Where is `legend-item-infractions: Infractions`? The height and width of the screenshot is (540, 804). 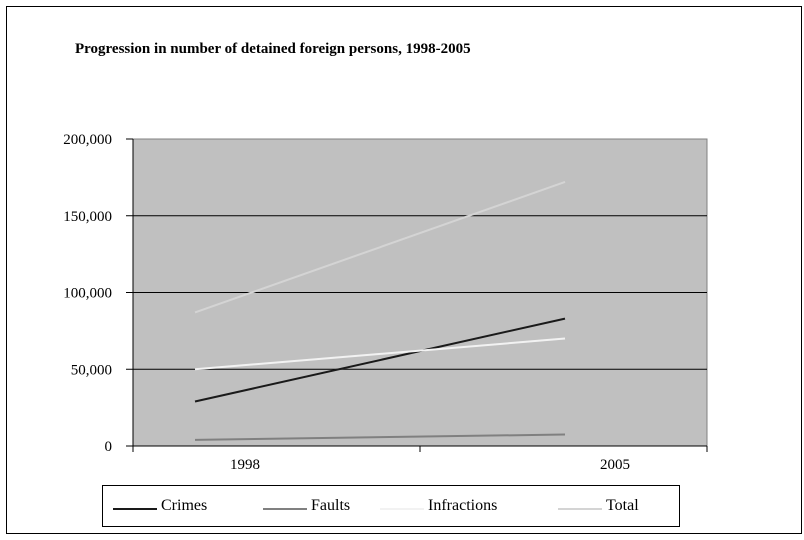 legend-item-infractions: Infractions is located at coordinates (438, 506).